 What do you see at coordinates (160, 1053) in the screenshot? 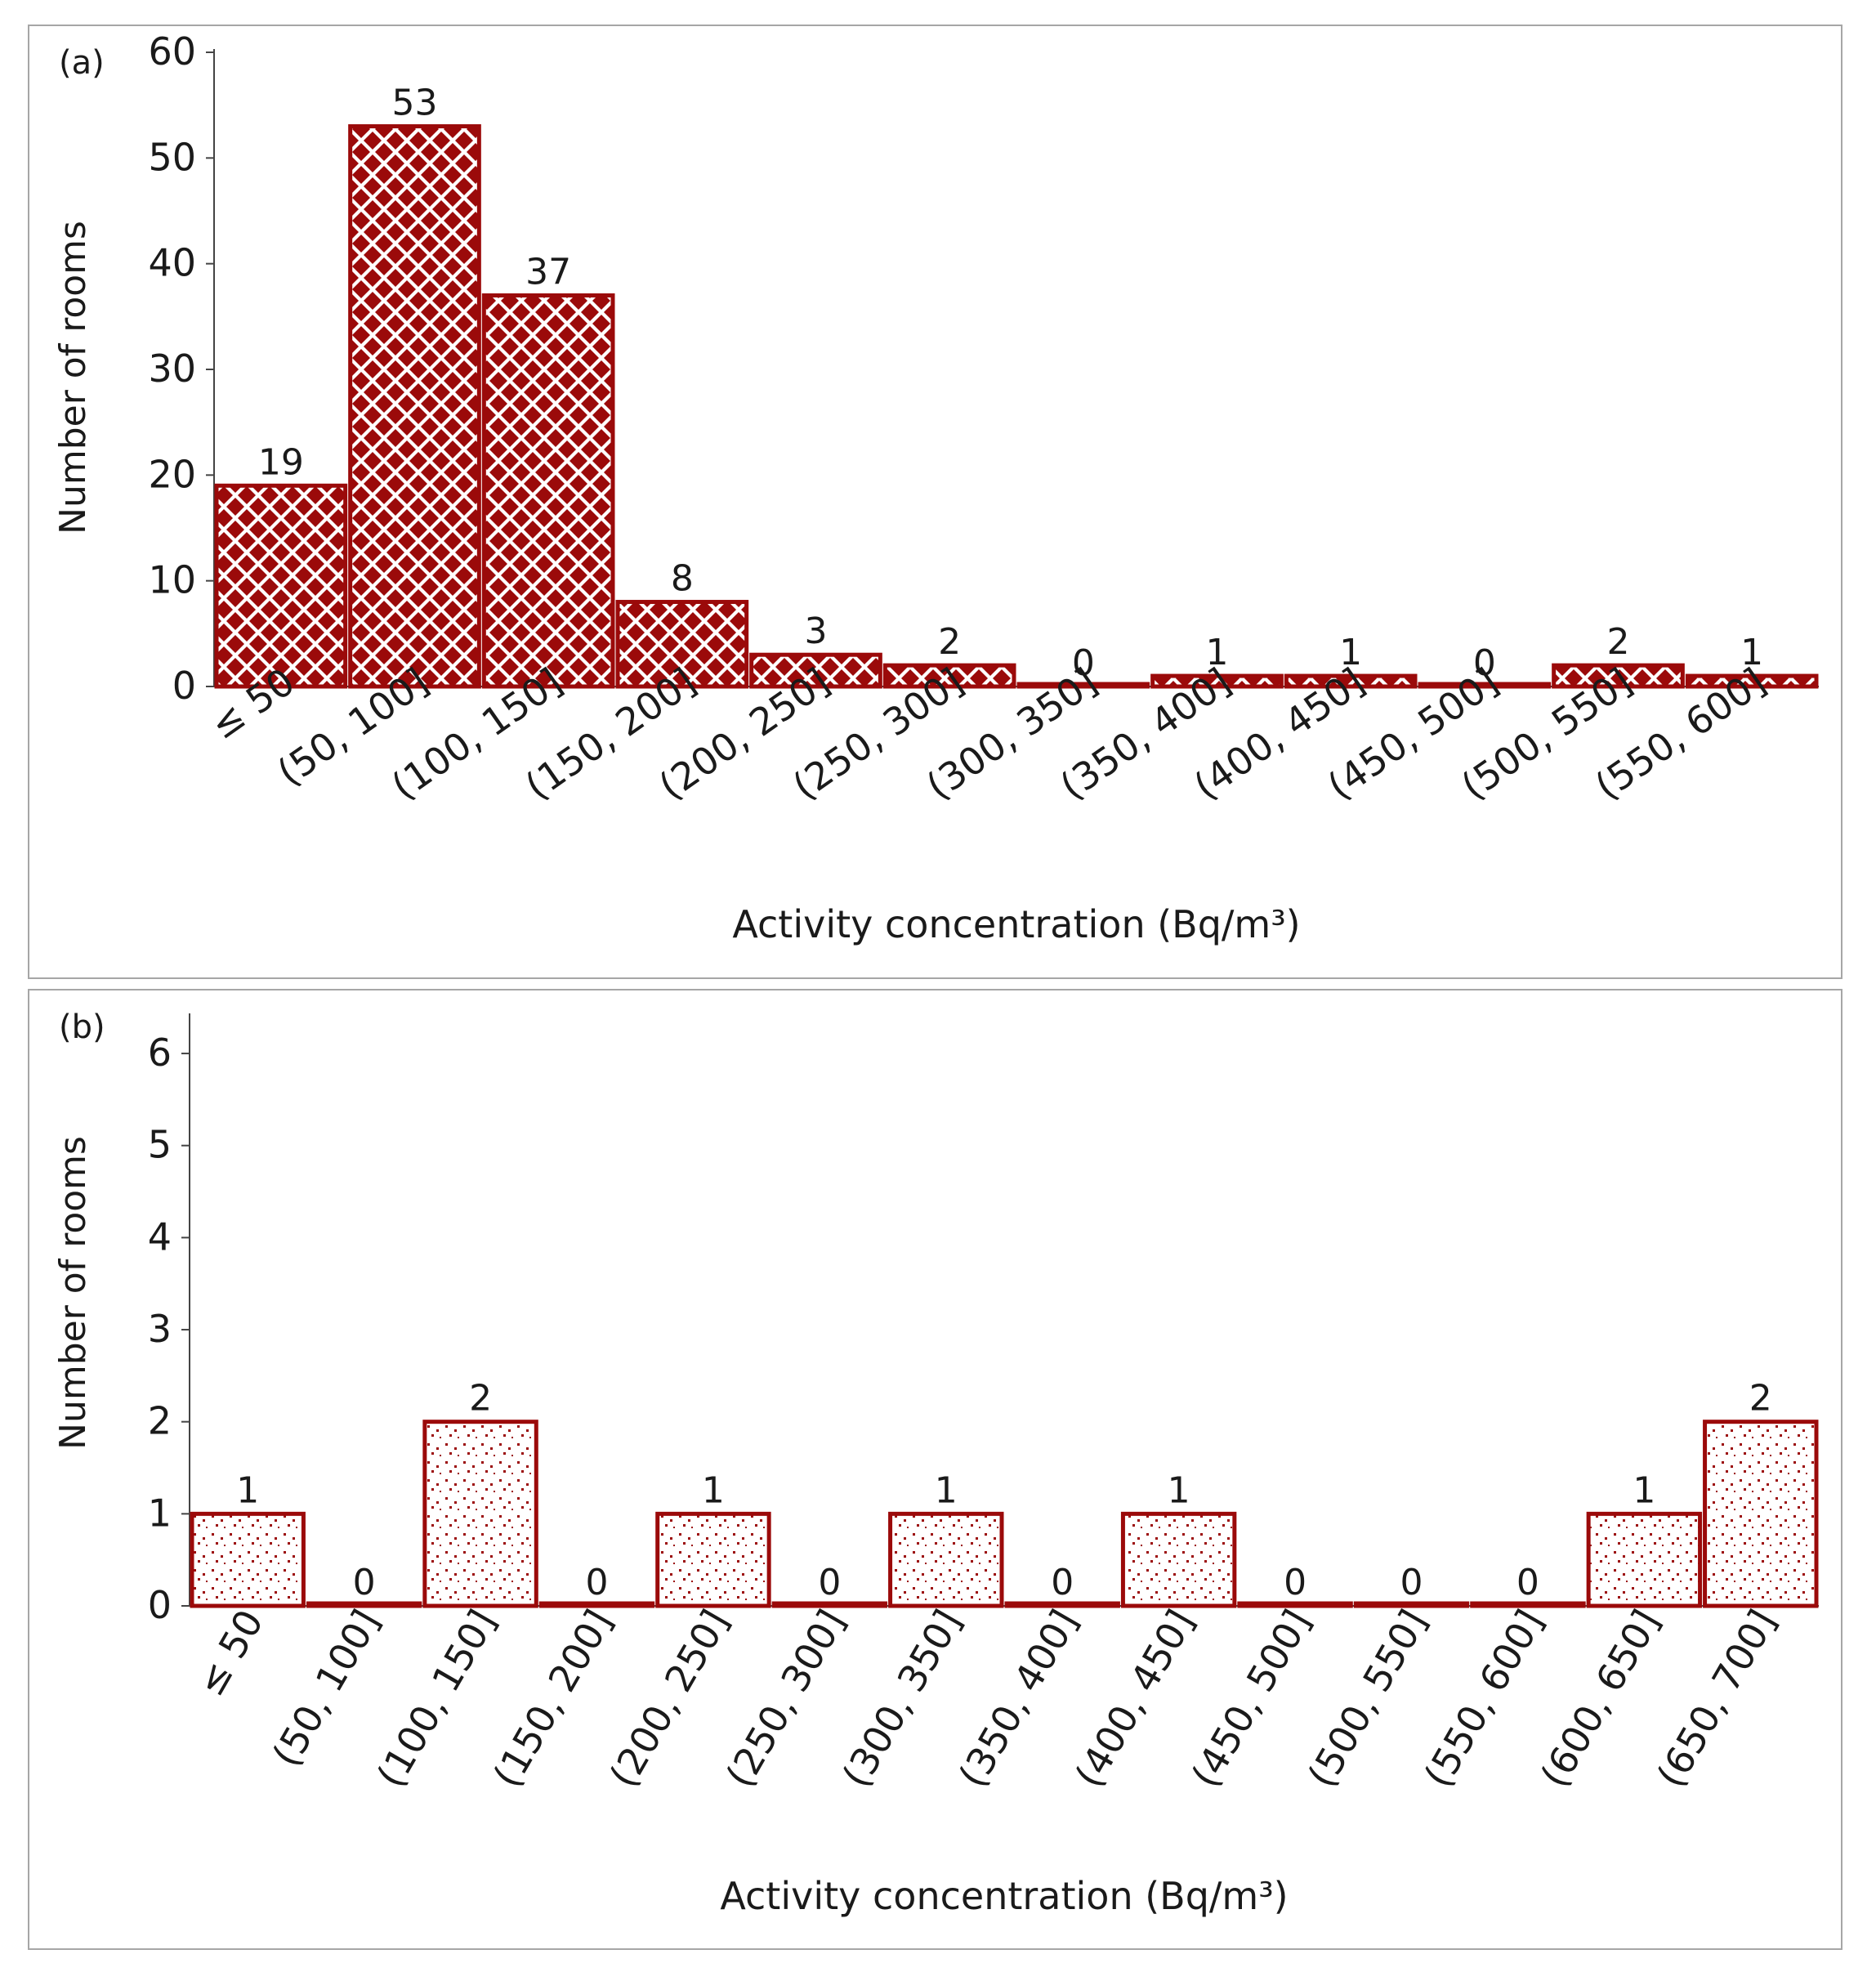
I see `y-tick-label: 6` at bounding box center [160, 1053].